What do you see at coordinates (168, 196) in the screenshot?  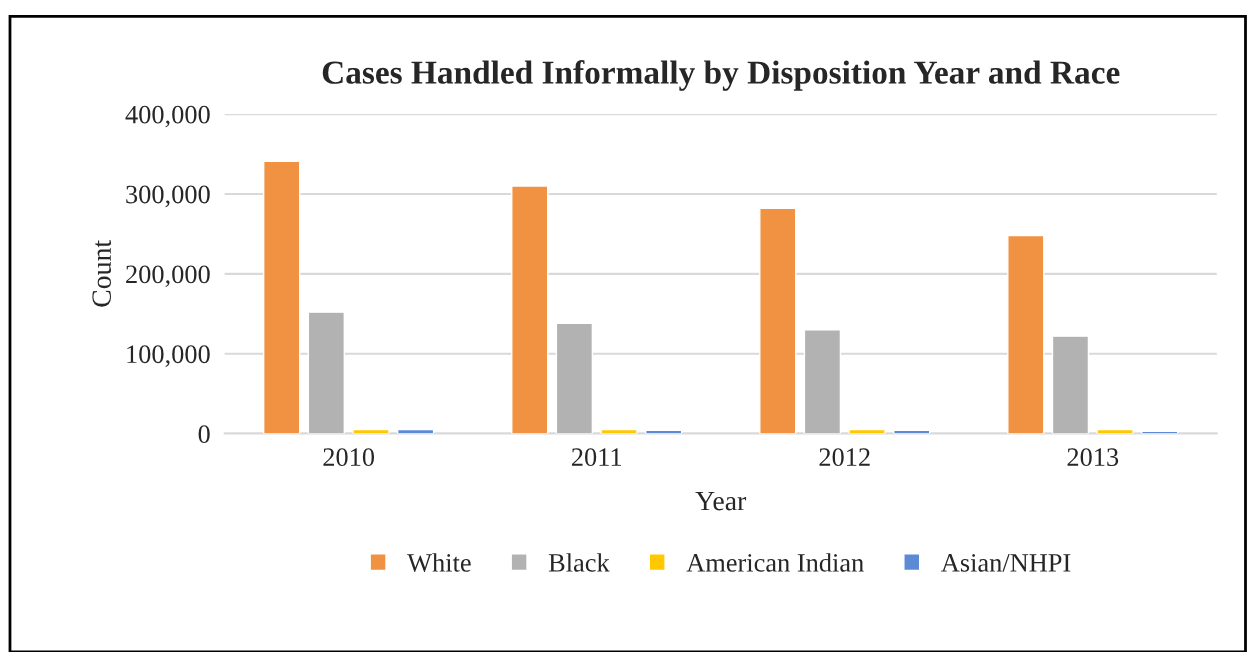 I see `y-tick-label: 300,000` at bounding box center [168, 196].